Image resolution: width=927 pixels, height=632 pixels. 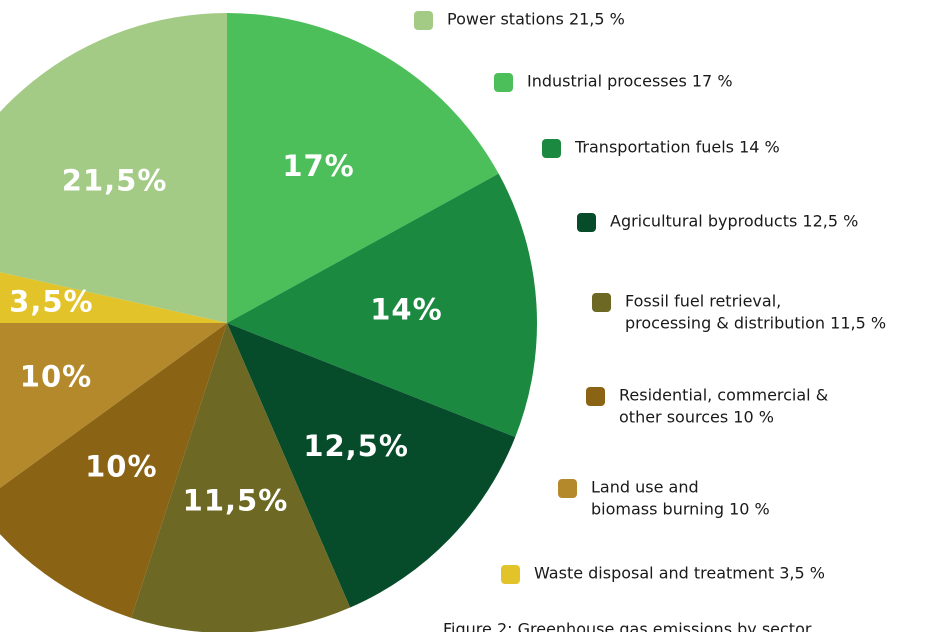 I want to click on legend-text: Power stations 21,5 %, so click(x=536, y=19).